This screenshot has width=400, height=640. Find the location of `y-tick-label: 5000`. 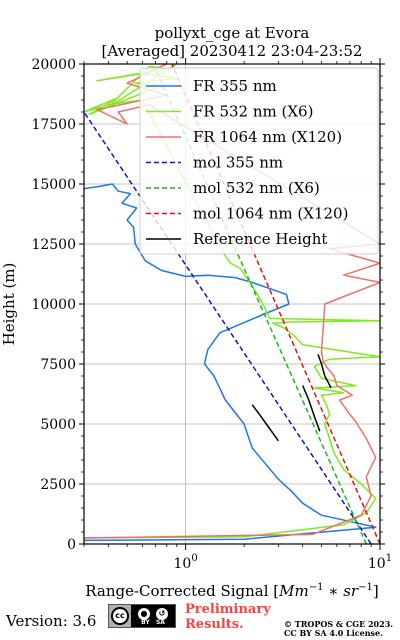

y-tick-label: 5000 is located at coordinates (58, 425).